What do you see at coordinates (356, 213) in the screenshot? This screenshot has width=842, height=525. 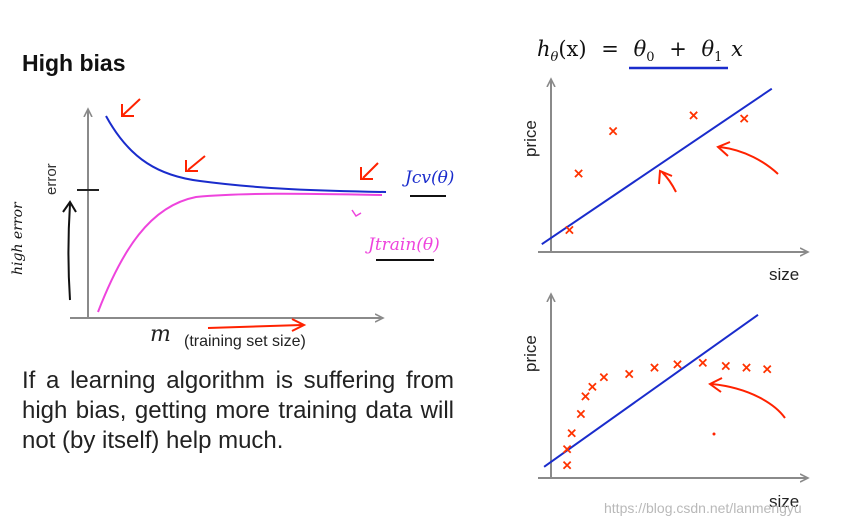 I see `jtrain-pointer-hook` at bounding box center [356, 213].